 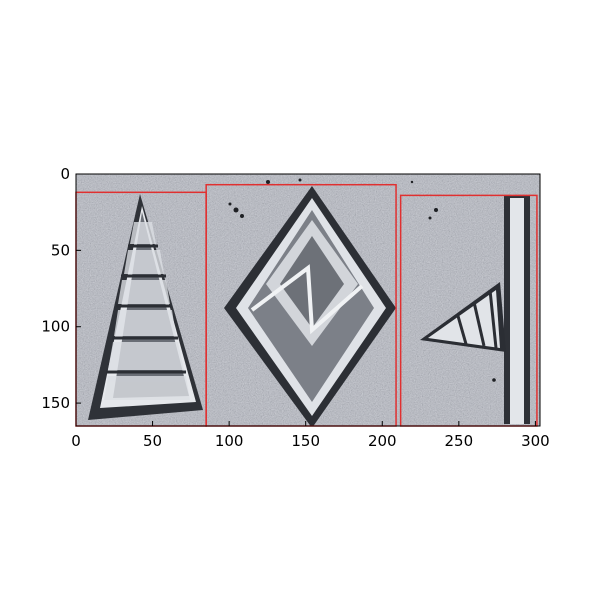 I want to click on y-tick-label: 50, so click(x=60, y=250).